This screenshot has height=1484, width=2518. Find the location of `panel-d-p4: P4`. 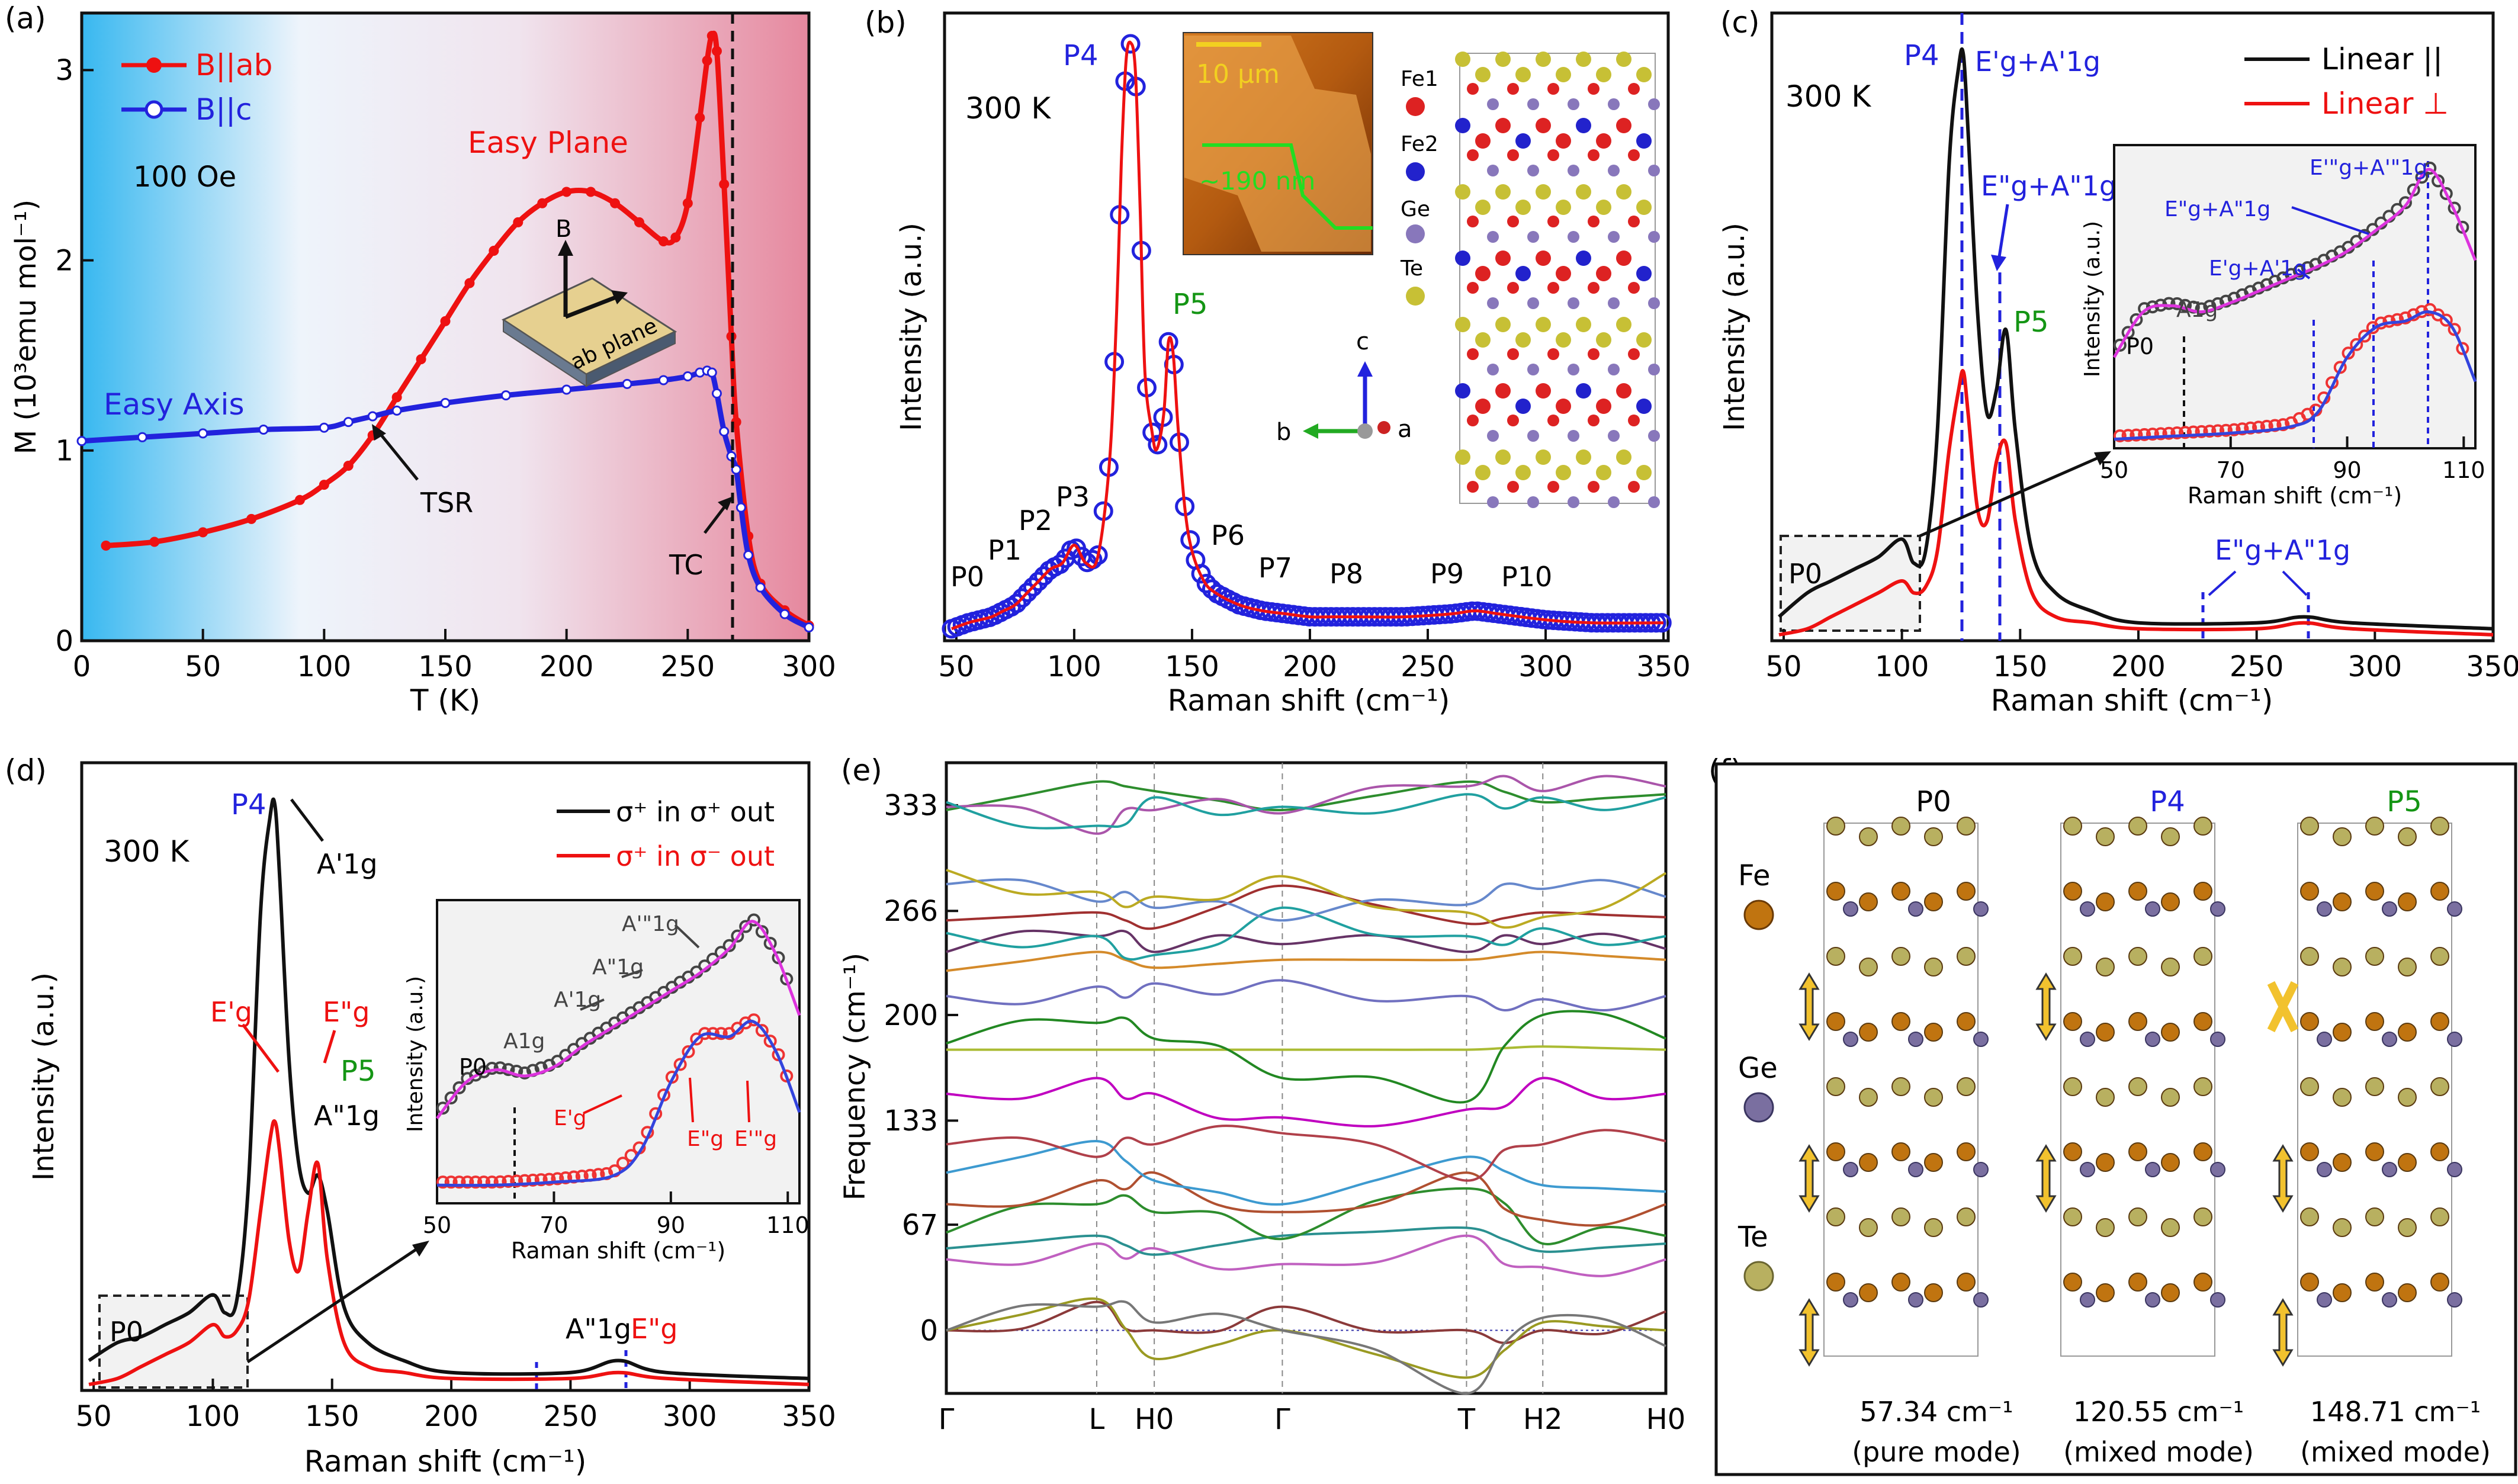

panel-d-p4: P4 is located at coordinates (248, 805).